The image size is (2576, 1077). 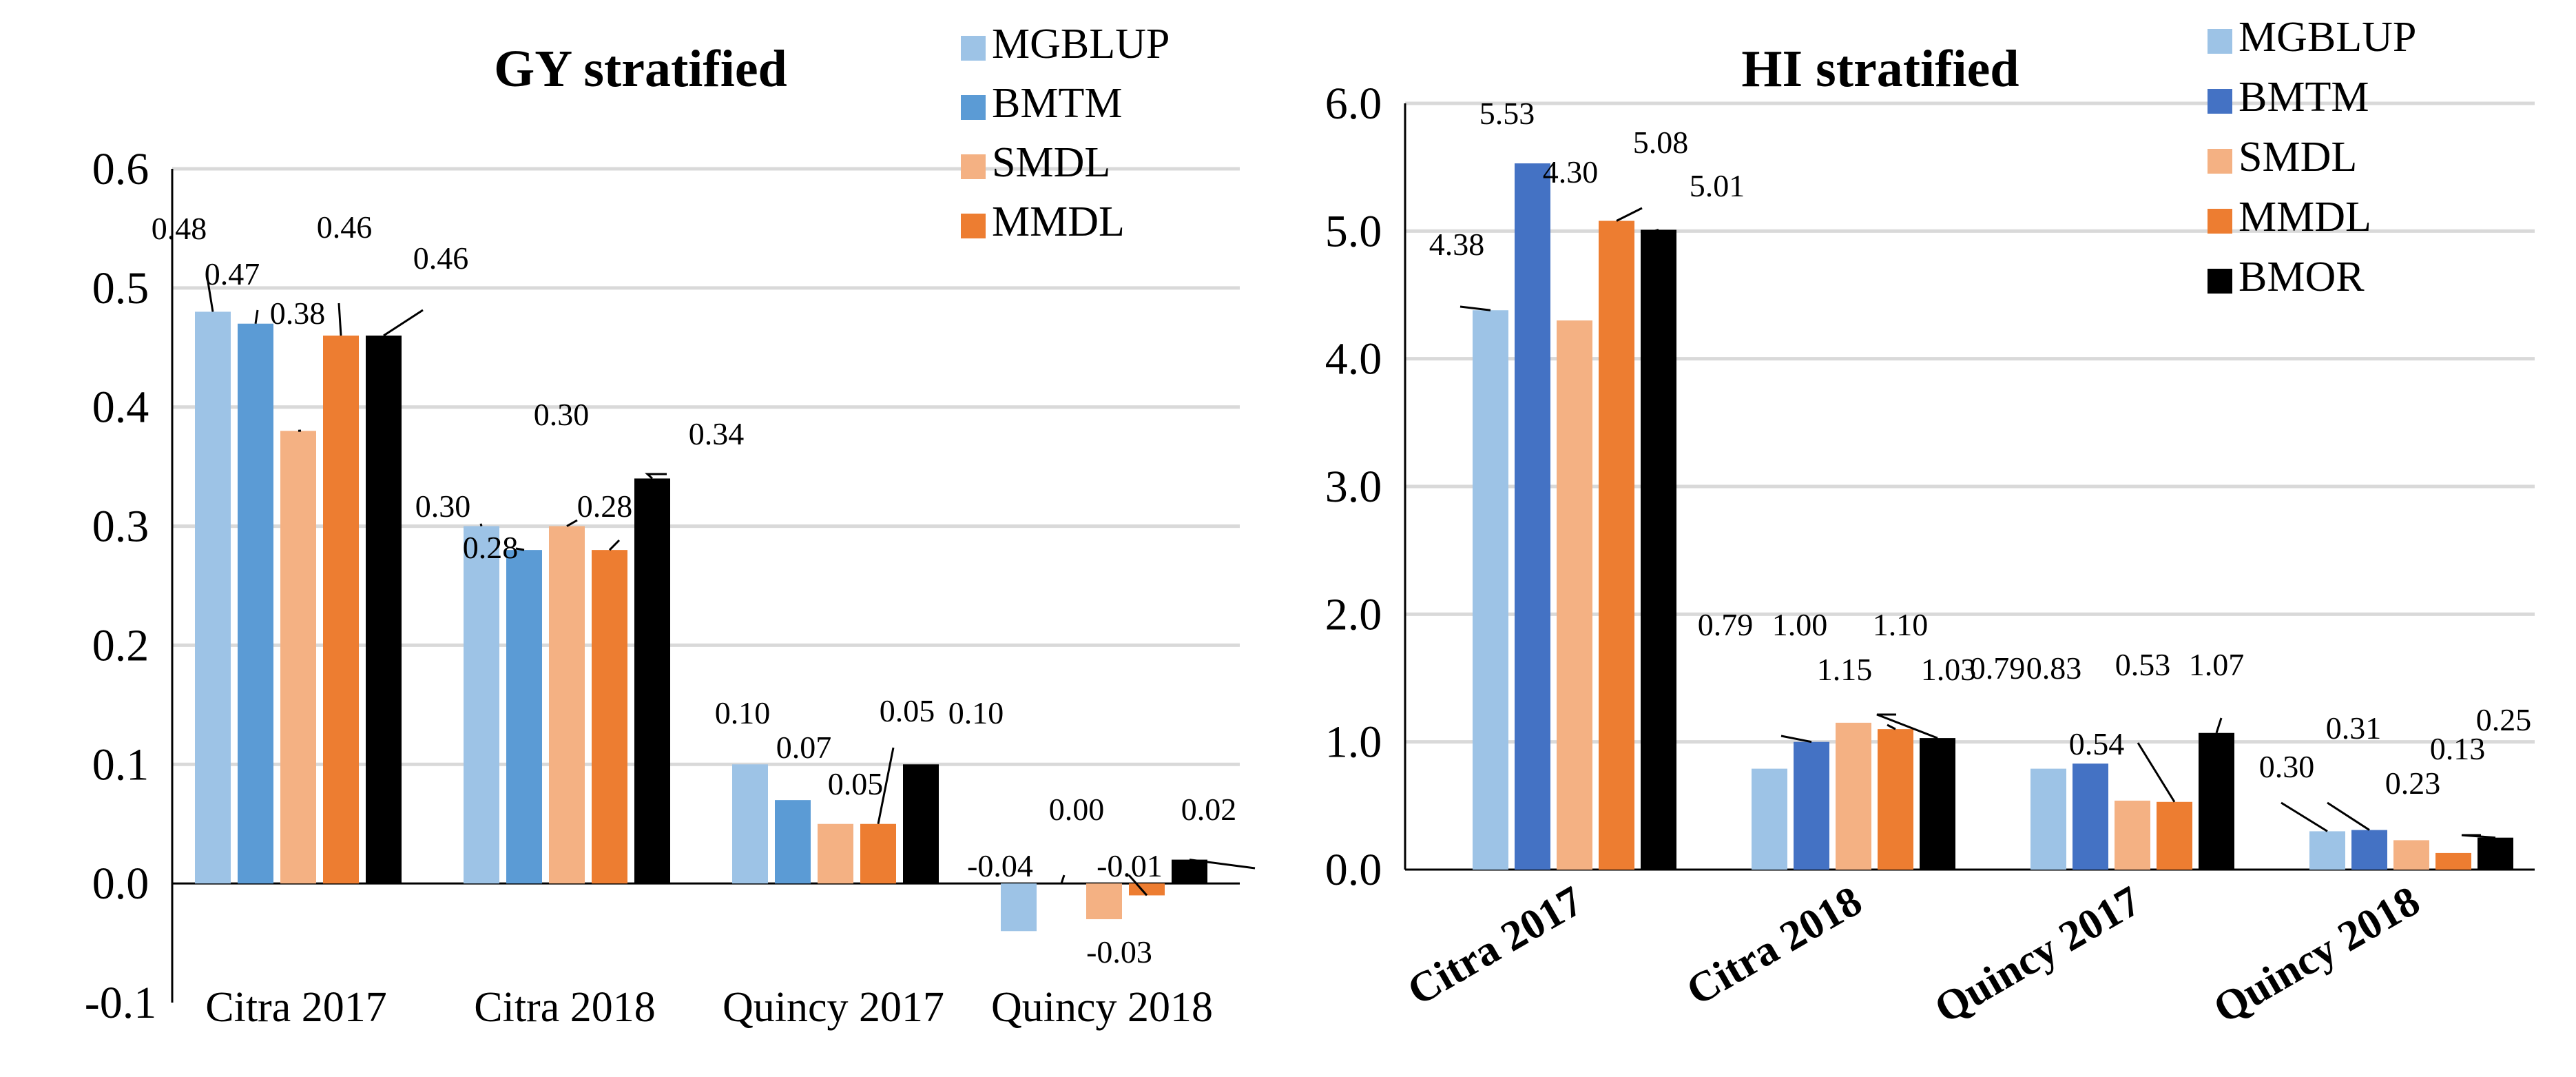 What do you see at coordinates (1353, 743) in the screenshot?
I see `y-tick-label: 1.0` at bounding box center [1353, 743].